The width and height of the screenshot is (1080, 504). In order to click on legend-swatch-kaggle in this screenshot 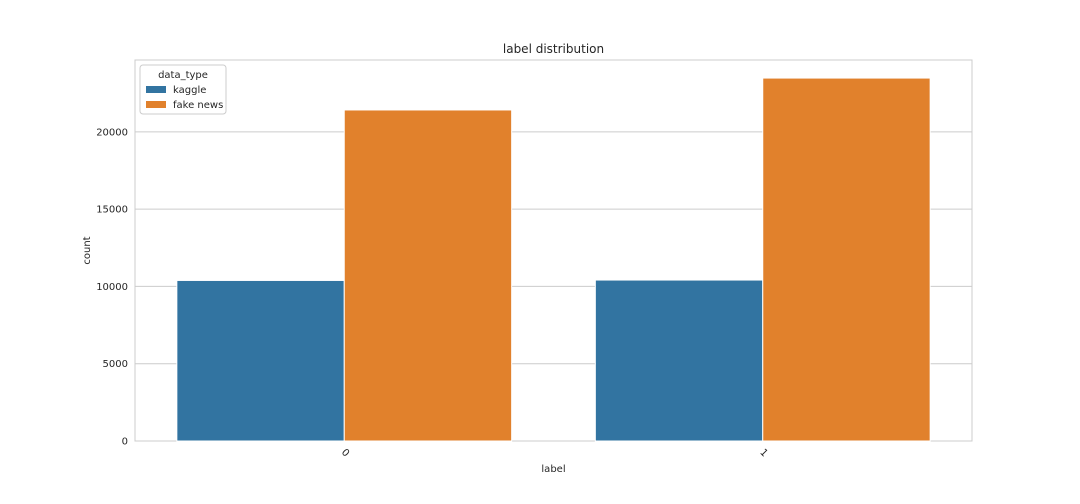, I will do `click(156, 89)`.